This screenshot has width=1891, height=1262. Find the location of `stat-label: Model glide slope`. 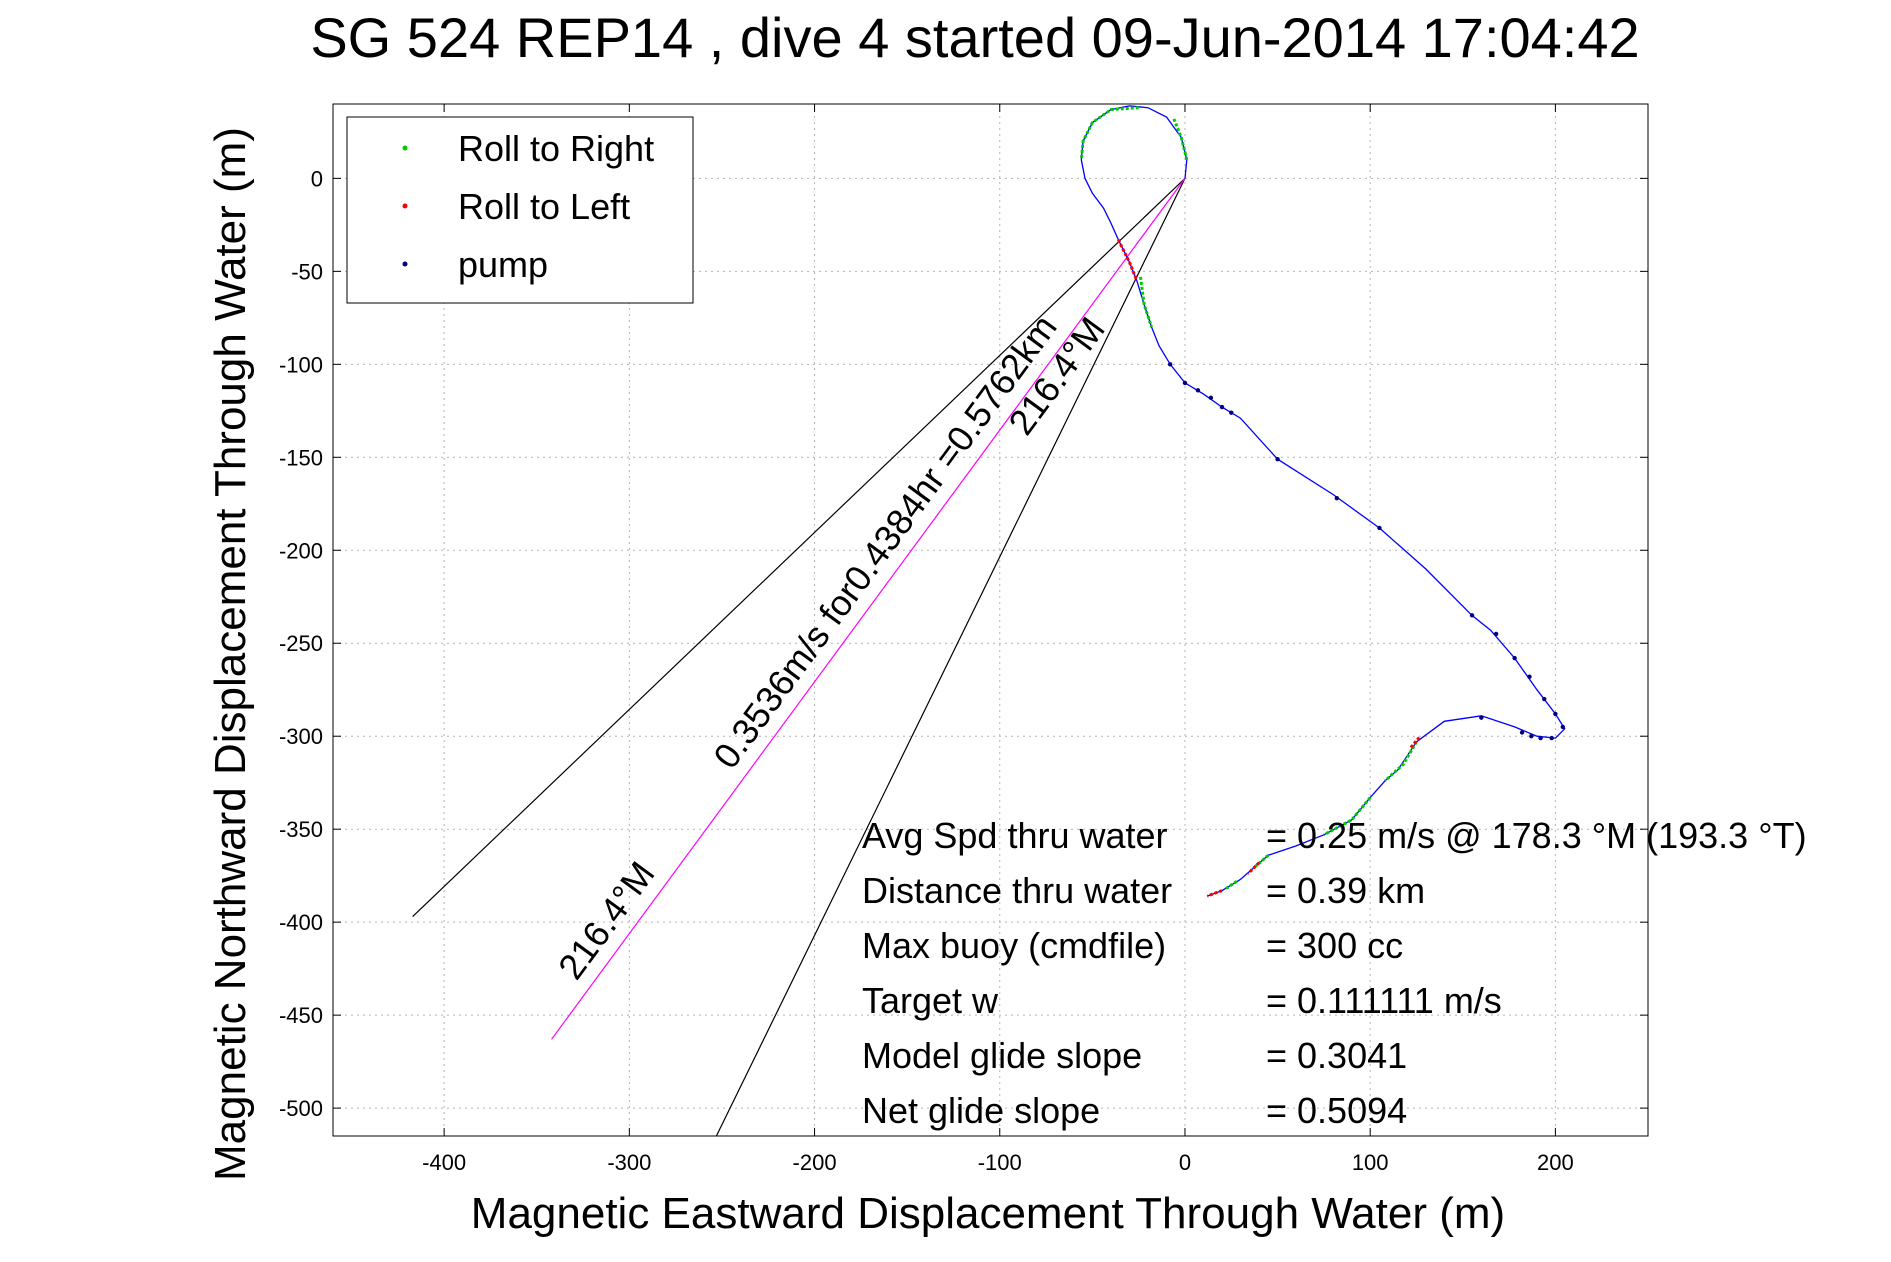

stat-label: Model glide slope is located at coordinates (1002, 1055).